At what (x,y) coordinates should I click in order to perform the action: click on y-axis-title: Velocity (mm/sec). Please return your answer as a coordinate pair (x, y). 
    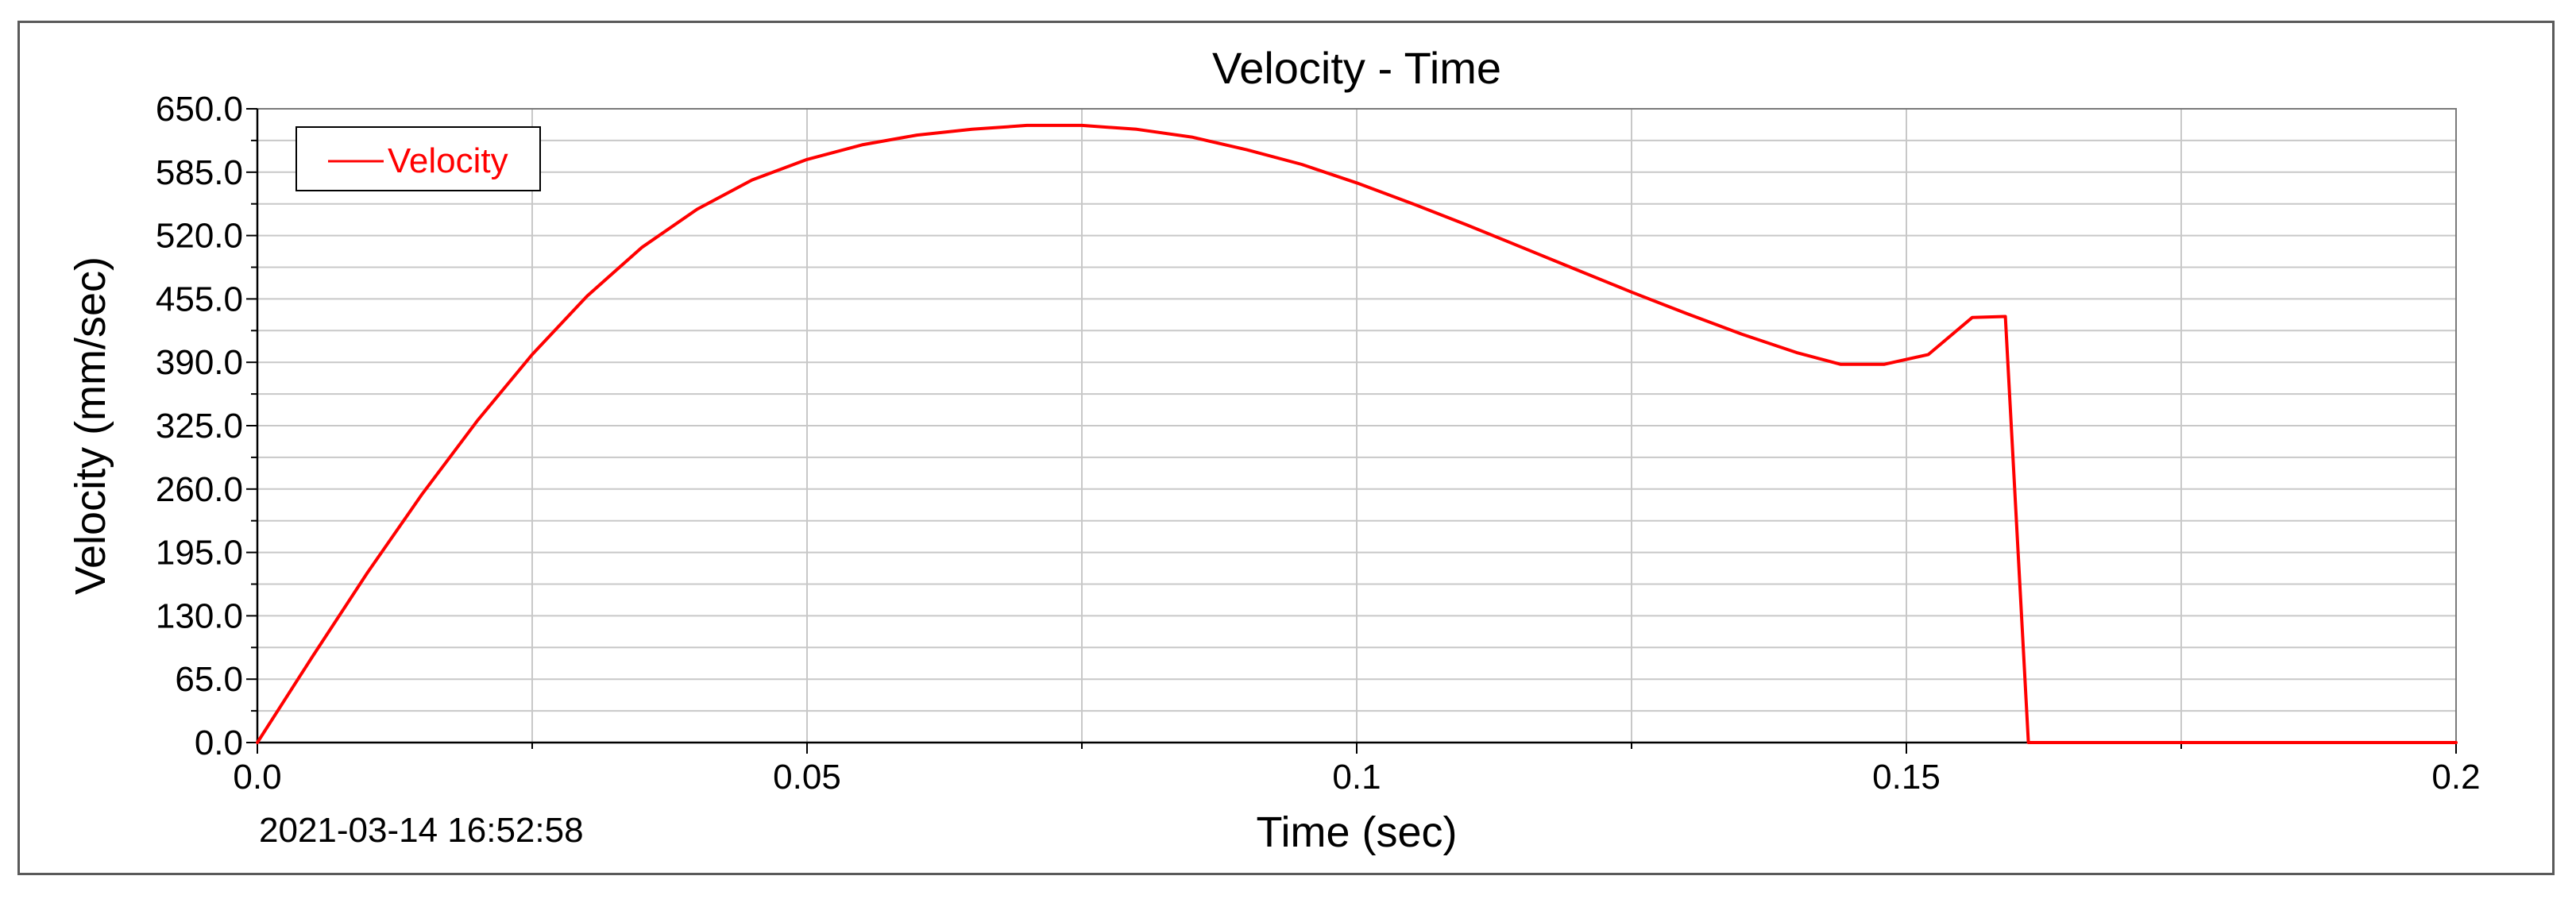
    Looking at the image, I should click on (90, 426).